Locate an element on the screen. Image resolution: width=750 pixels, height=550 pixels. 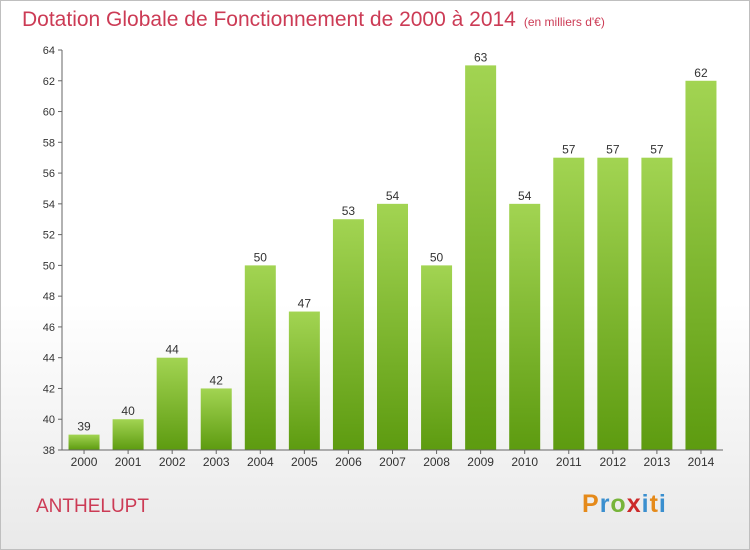
data-label-2007: 54 is located at coordinates (393, 196).